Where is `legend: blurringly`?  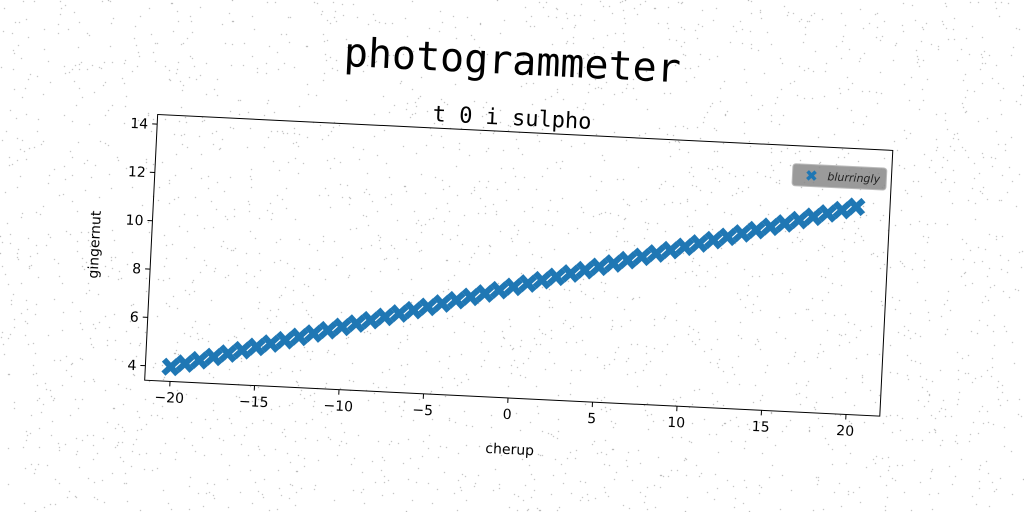
legend: blurringly is located at coordinates (839, 177).